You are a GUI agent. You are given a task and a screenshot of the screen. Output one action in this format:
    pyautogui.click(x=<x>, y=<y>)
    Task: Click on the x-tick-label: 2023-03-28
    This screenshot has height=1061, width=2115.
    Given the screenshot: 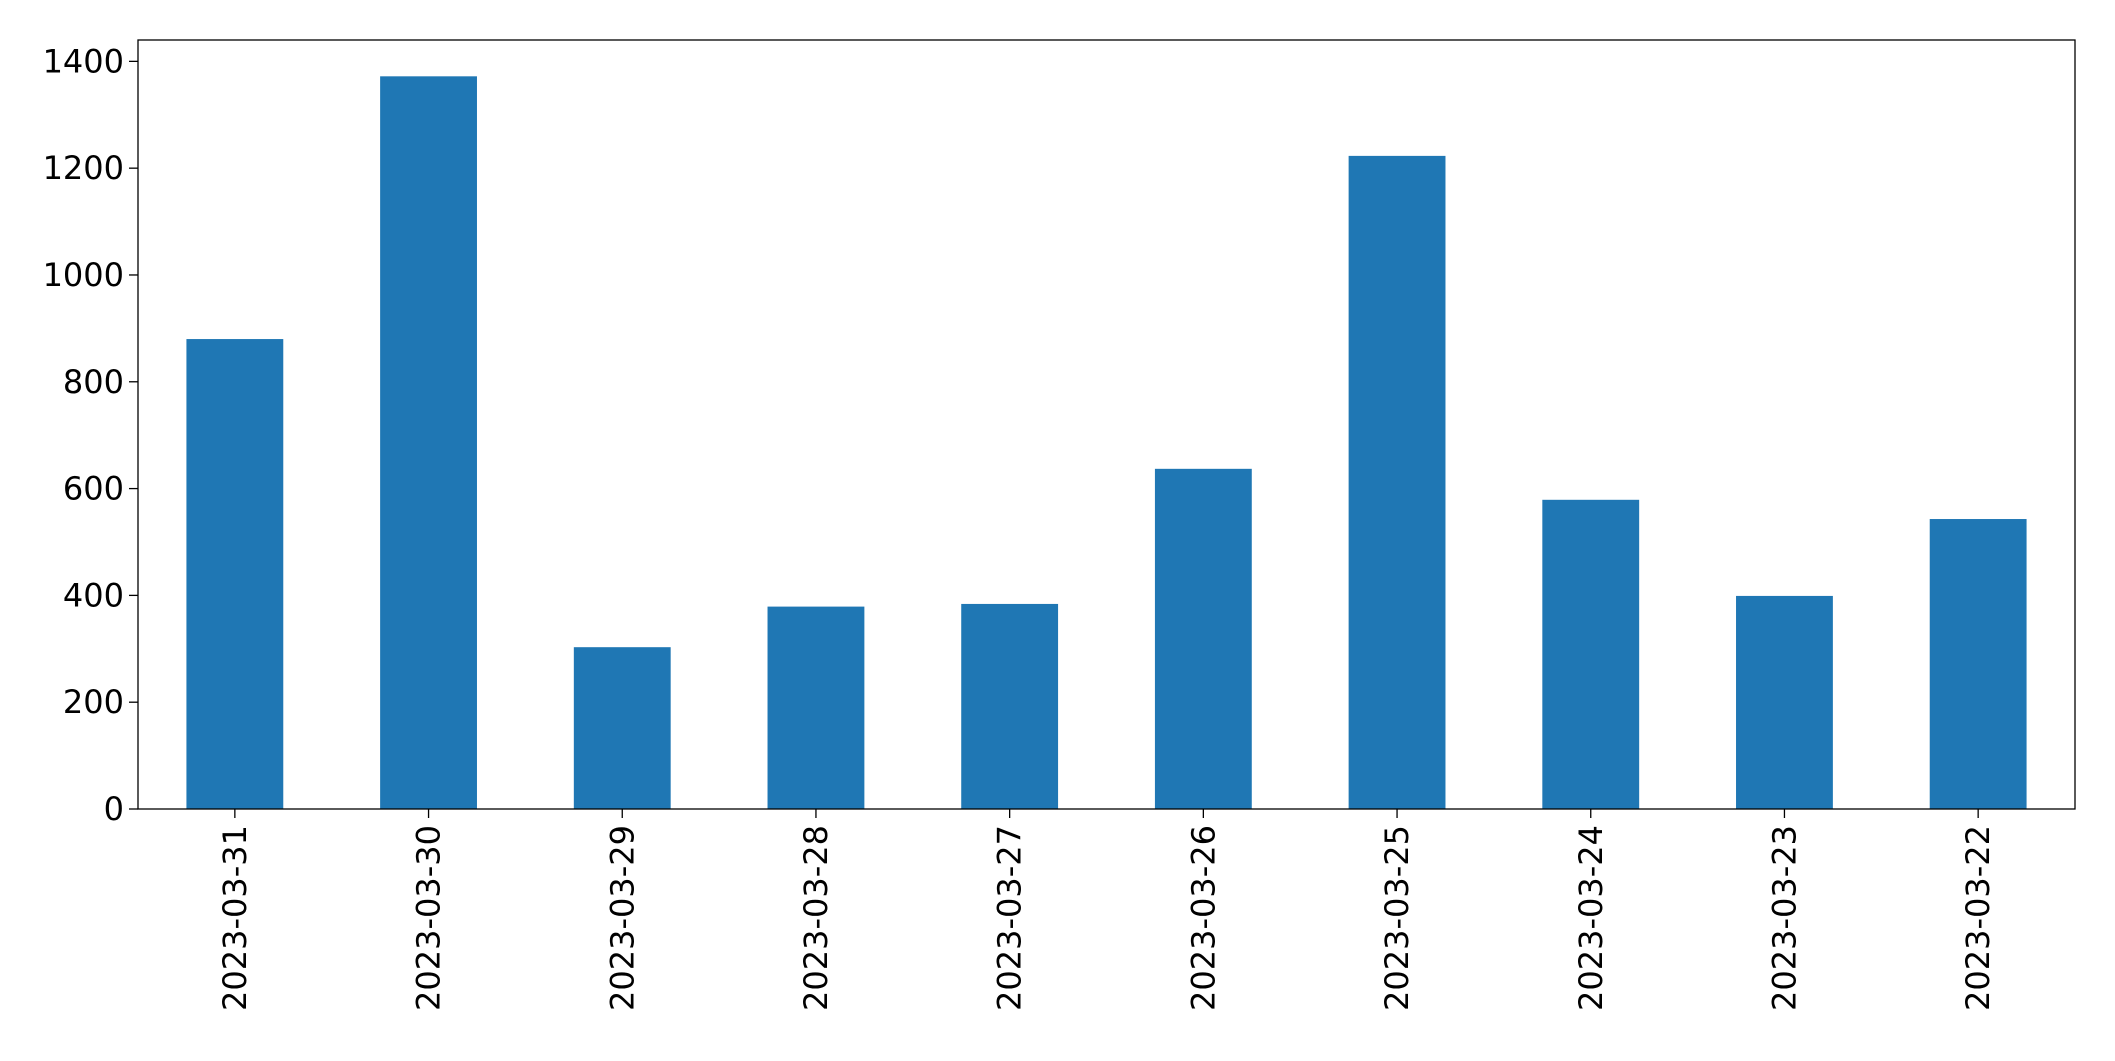 What is the action you would take?
    pyautogui.click(x=816, y=918)
    